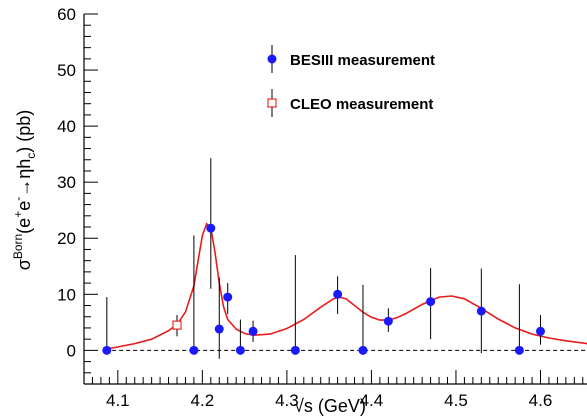 The height and width of the screenshot is (419, 587). What do you see at coordinates (66, 294) in the screenshot?
I see `y-tick-label: 10` at bounding box center [66, 294].